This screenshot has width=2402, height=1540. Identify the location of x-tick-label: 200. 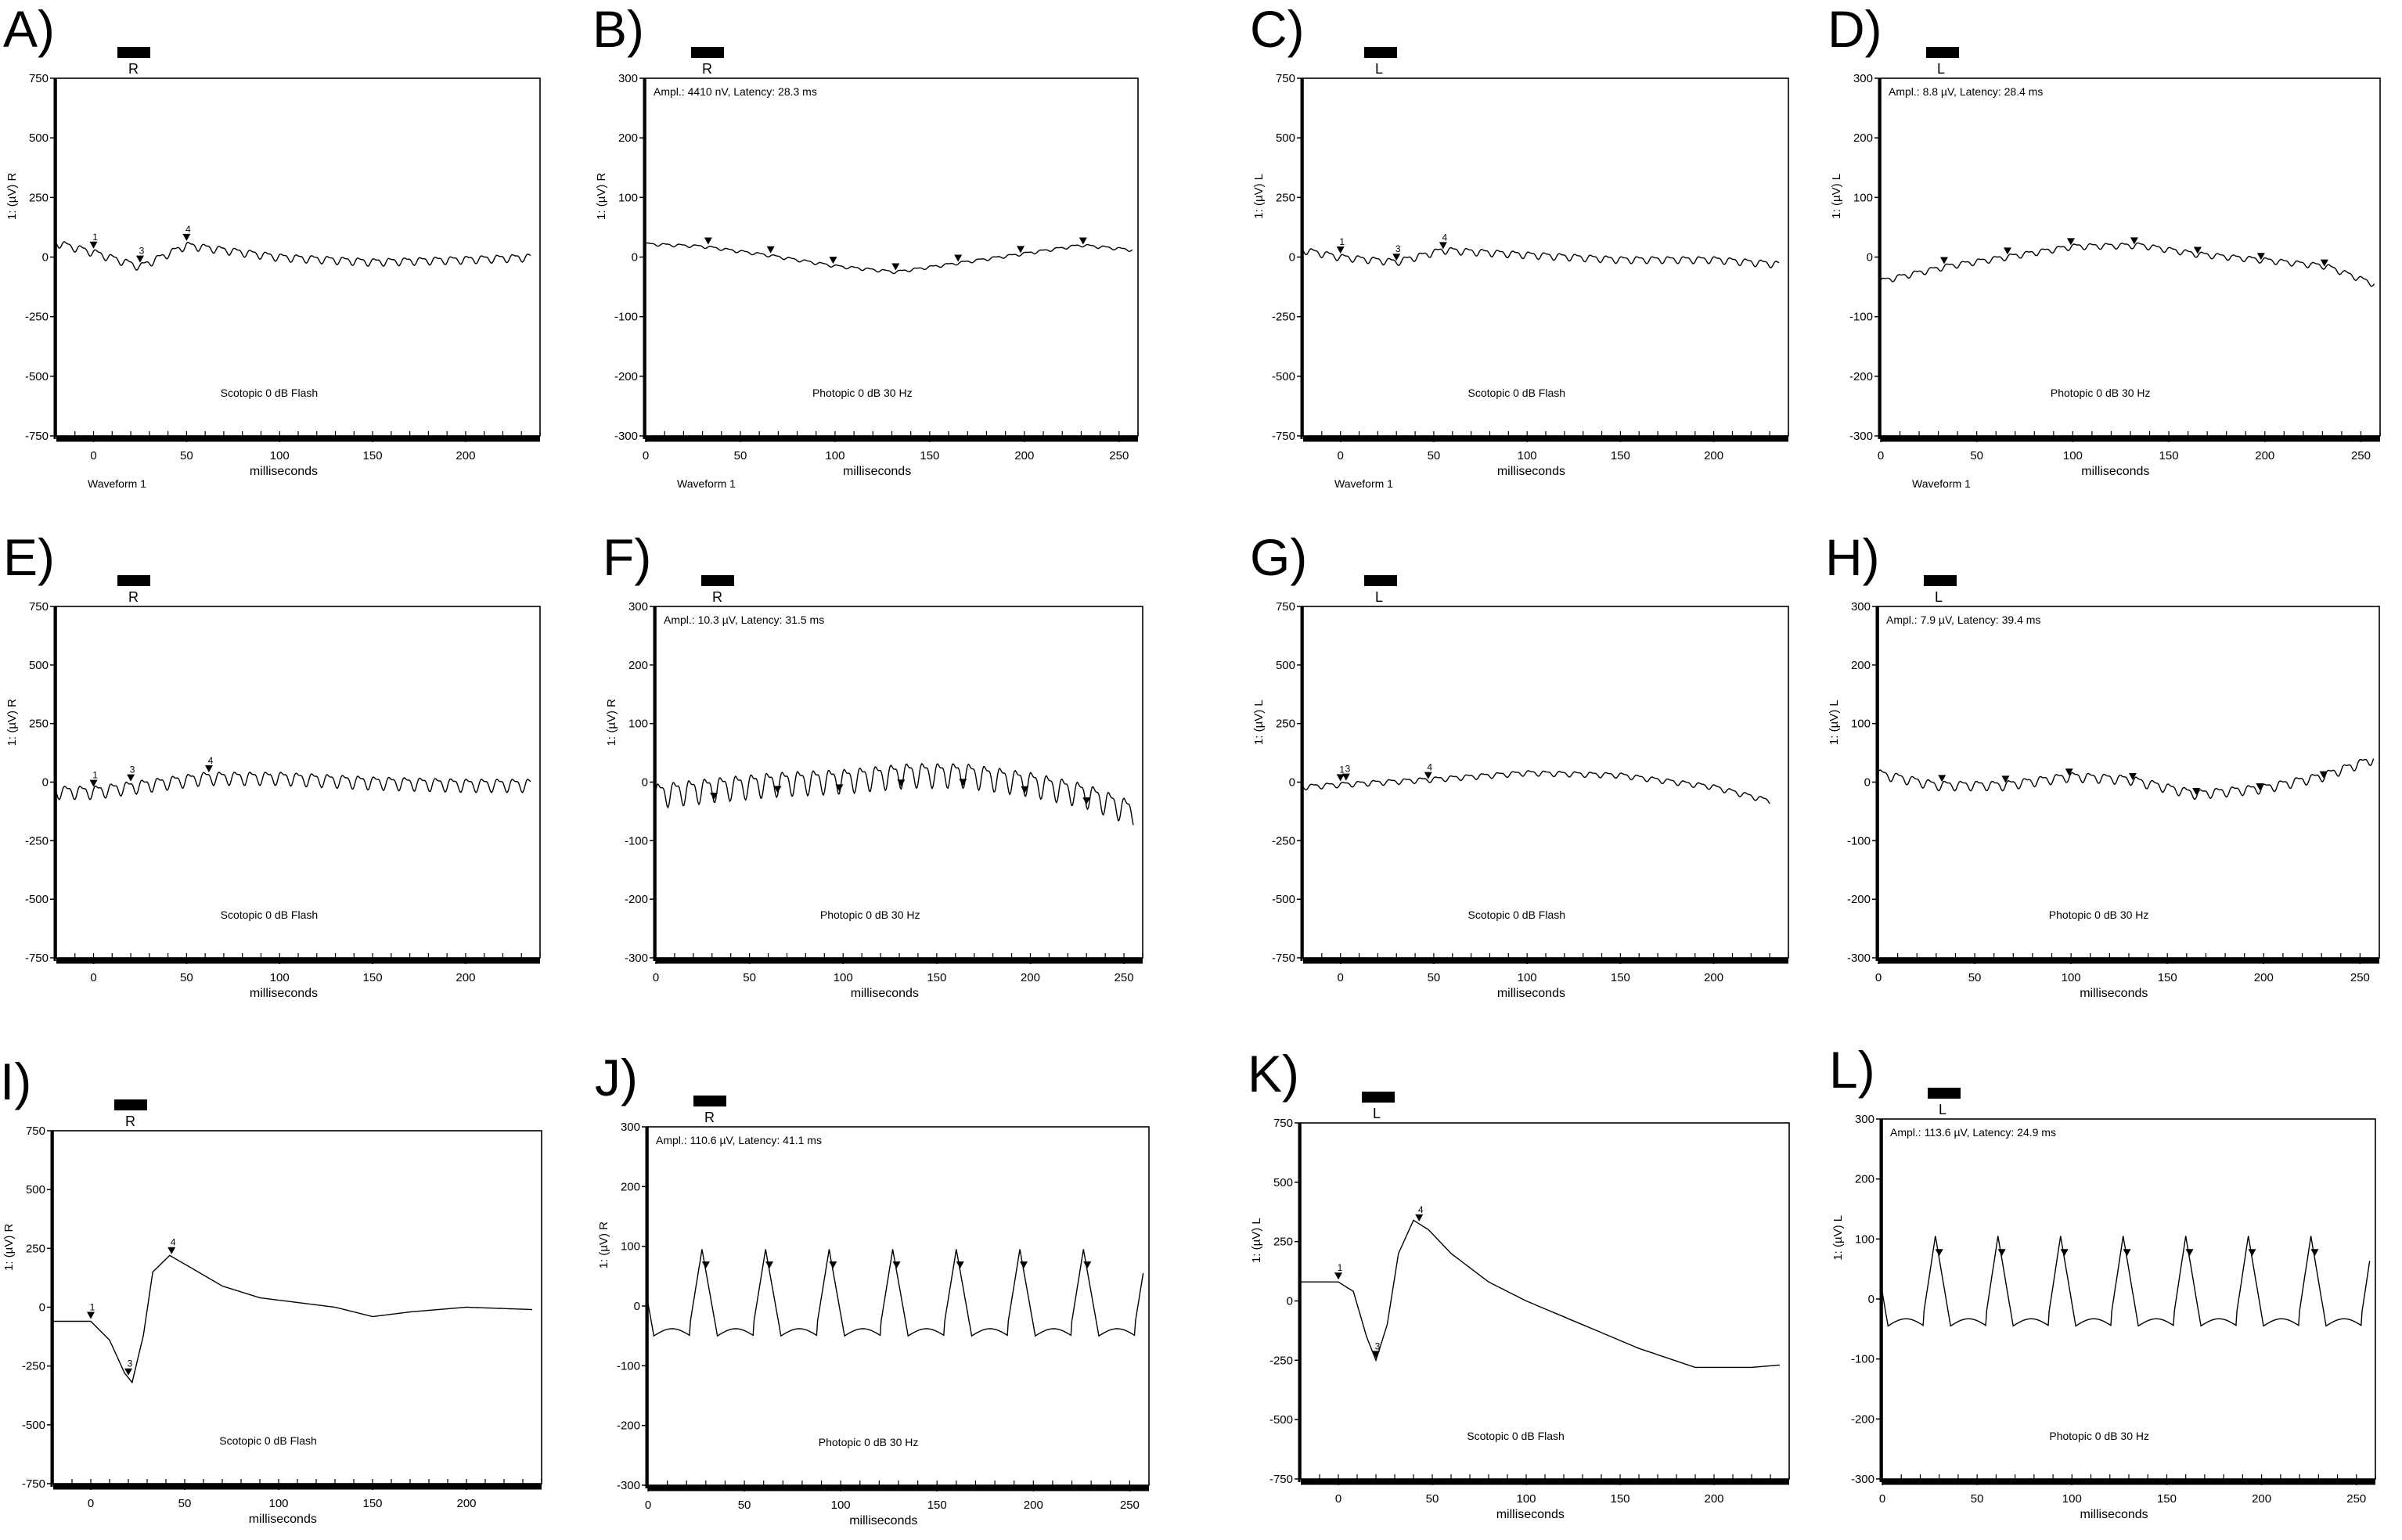
(1713, 977).